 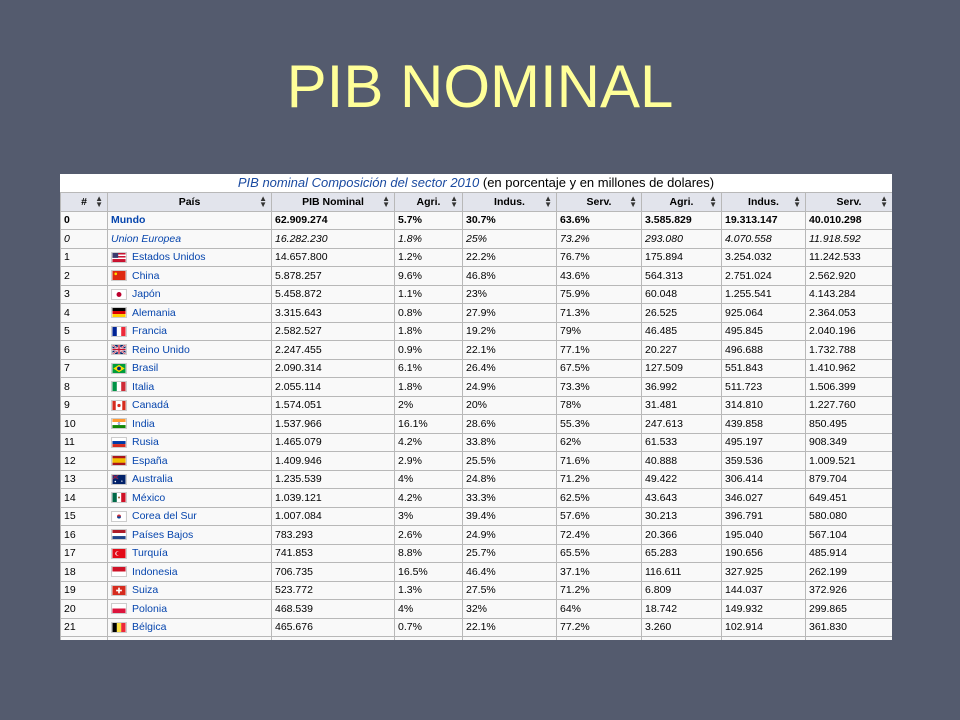 What do you see at coordinates (848, 461) in the screenshot?
I see `cell-serv: 1.009.521` at bounding box center [848, 461].